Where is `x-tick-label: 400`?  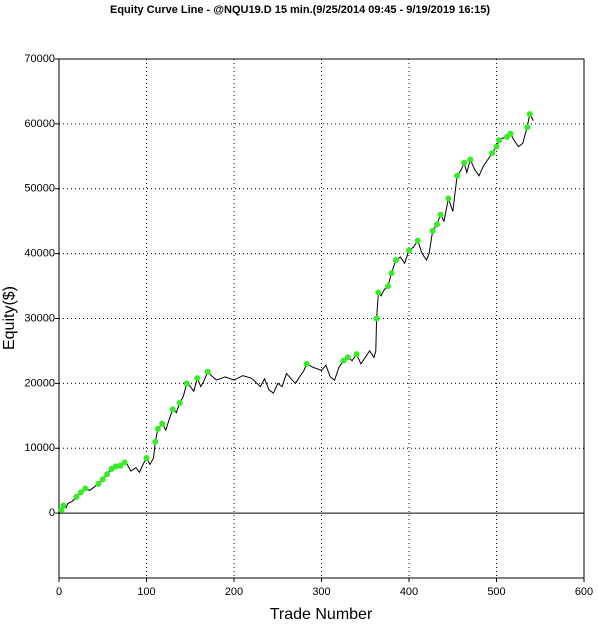
x-tick-label: 400 is located at coordinates (409, 592).